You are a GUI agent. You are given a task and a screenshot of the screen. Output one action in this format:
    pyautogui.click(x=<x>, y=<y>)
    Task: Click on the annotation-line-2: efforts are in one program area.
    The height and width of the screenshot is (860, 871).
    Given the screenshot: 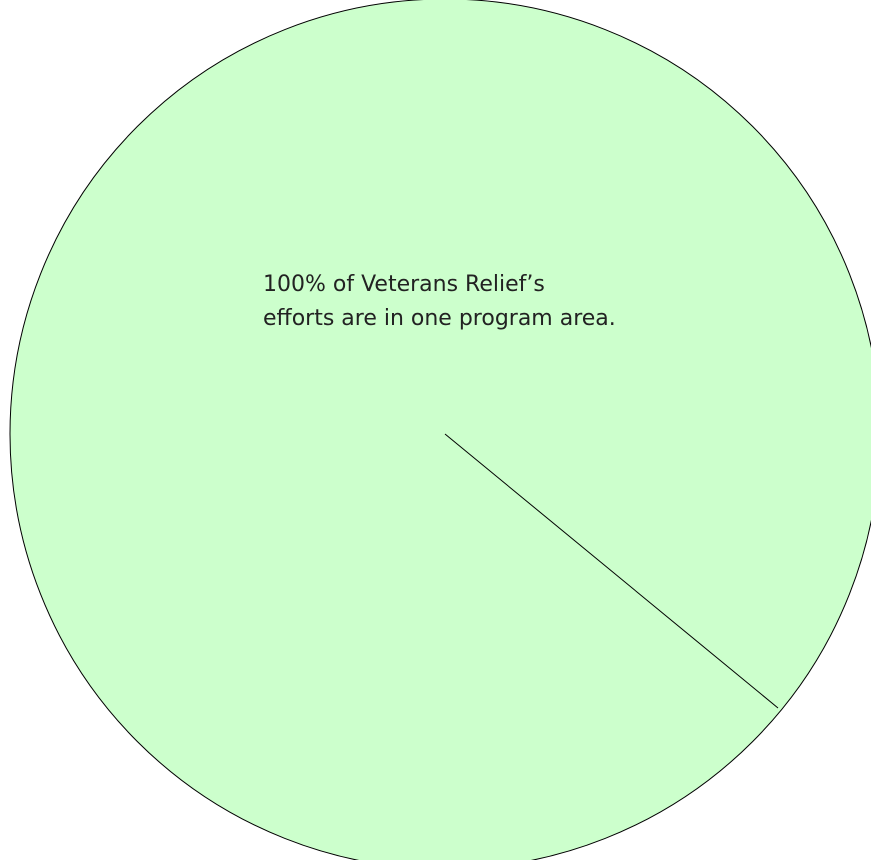 What is the action you would take?
    pyautogui.click(x=439, y=318)
    